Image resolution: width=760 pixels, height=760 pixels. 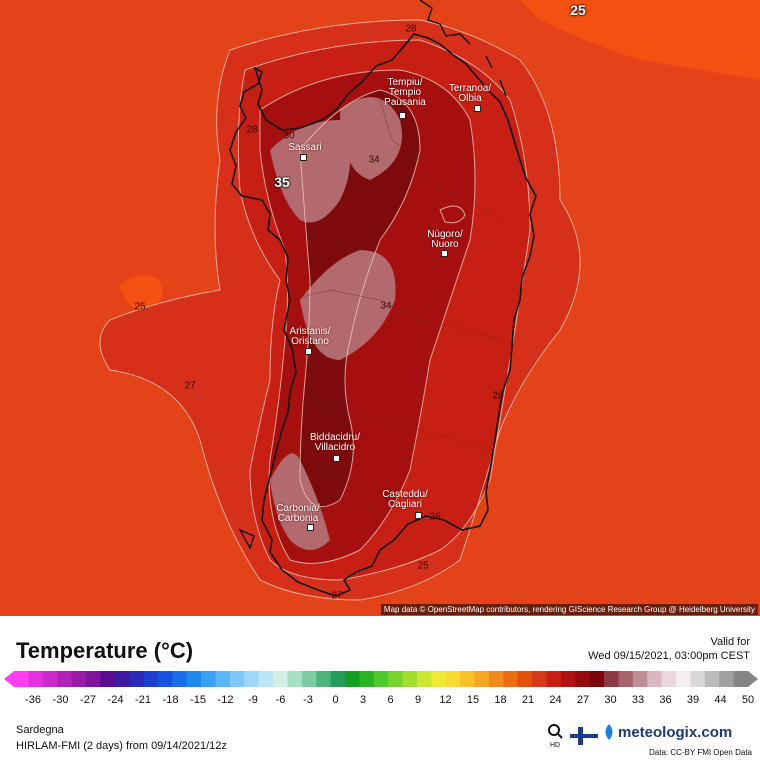 What do you see at coordinates (225, 700) in the screenshot?
I see `scale-tick-label: -12` at bounding box center [225, 700].